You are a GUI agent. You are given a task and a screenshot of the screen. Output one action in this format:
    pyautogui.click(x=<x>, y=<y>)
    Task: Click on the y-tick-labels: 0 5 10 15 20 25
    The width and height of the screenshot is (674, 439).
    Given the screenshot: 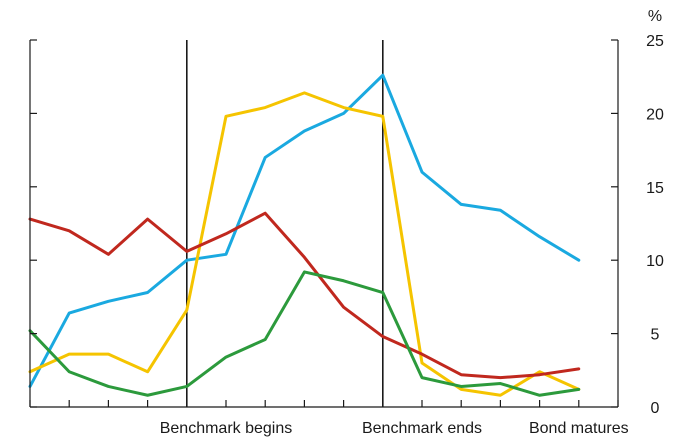 What is the action you would take?
    pyautogui.click(x=655, y=225)
    